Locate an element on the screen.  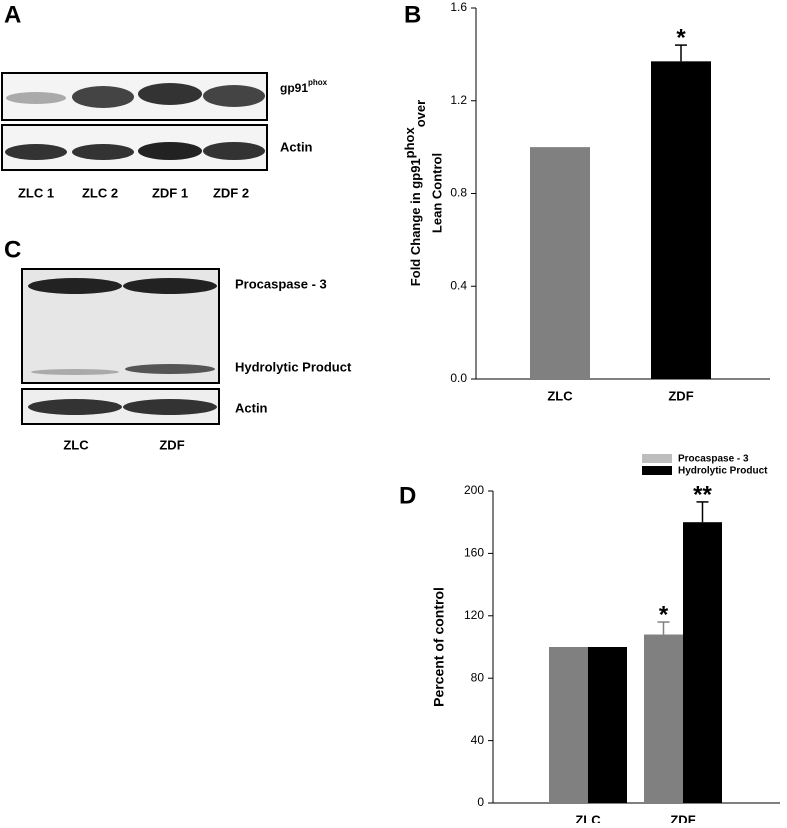
panel-letter: D is located at coordinates (407, 495).